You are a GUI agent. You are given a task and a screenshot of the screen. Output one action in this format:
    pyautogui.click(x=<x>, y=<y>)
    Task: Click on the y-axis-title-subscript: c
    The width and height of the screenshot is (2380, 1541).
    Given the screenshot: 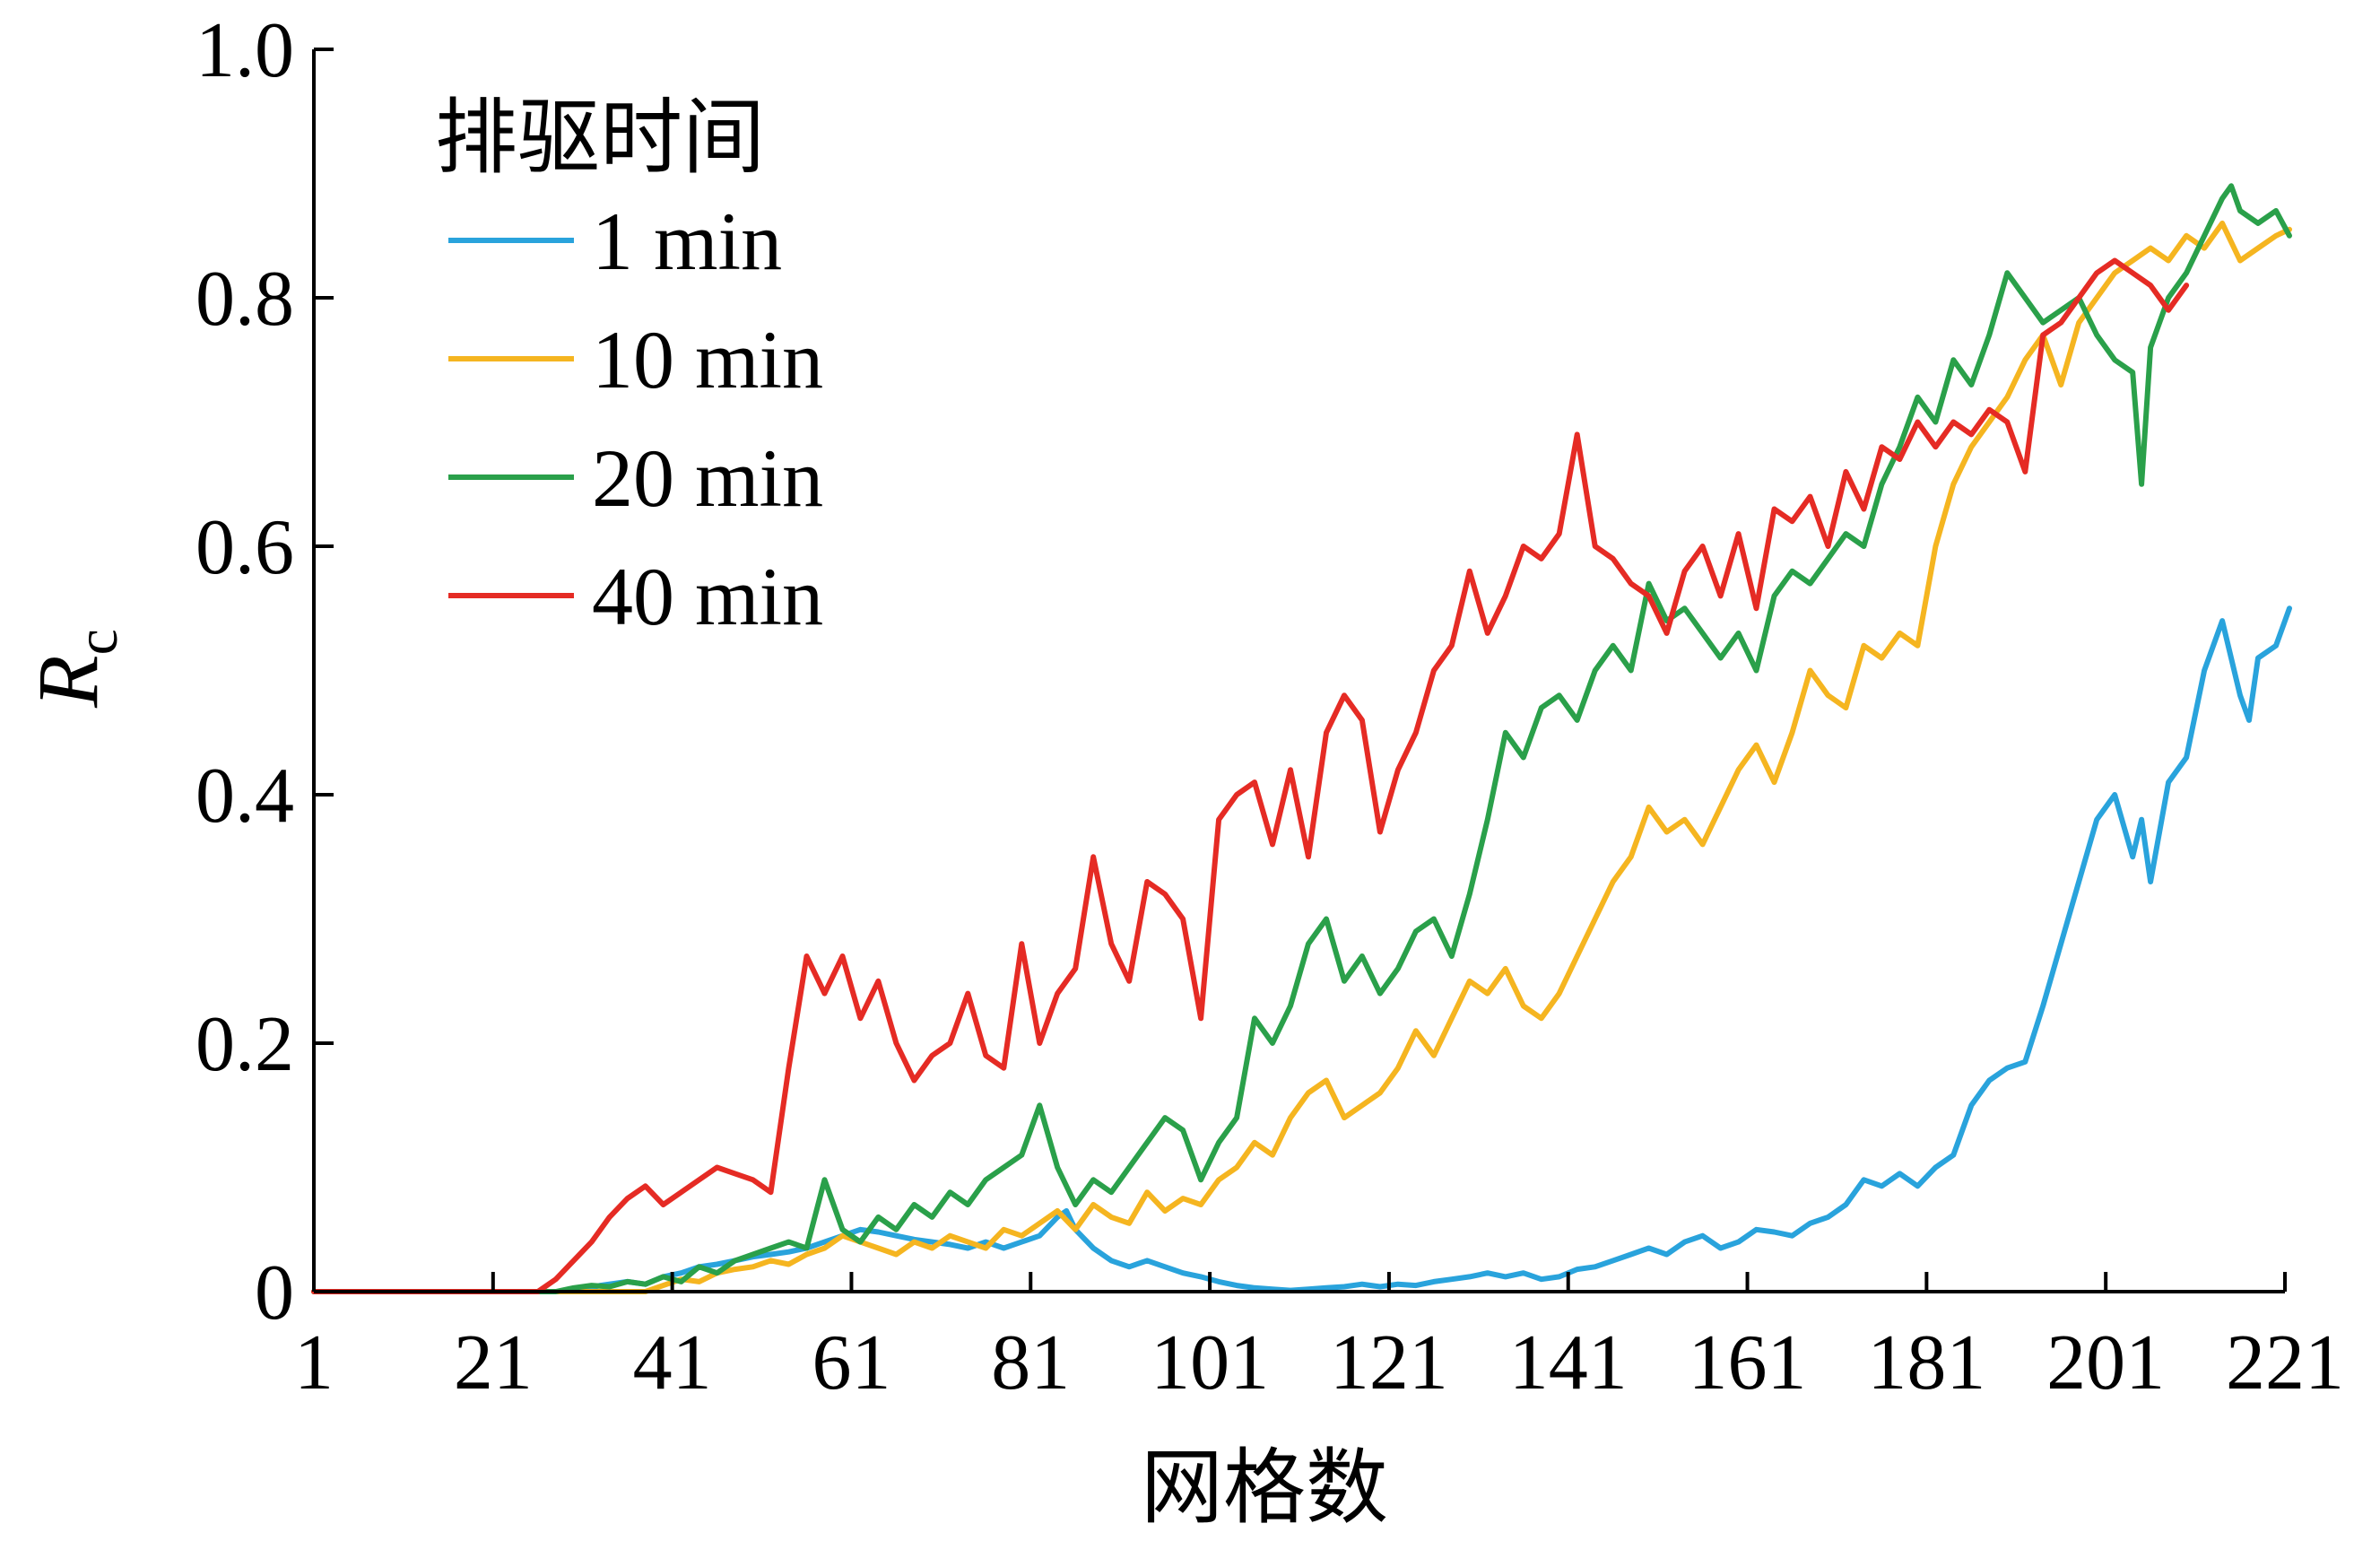 What is the action you would take?
    pyautogui.click(x=97, y=642)
    